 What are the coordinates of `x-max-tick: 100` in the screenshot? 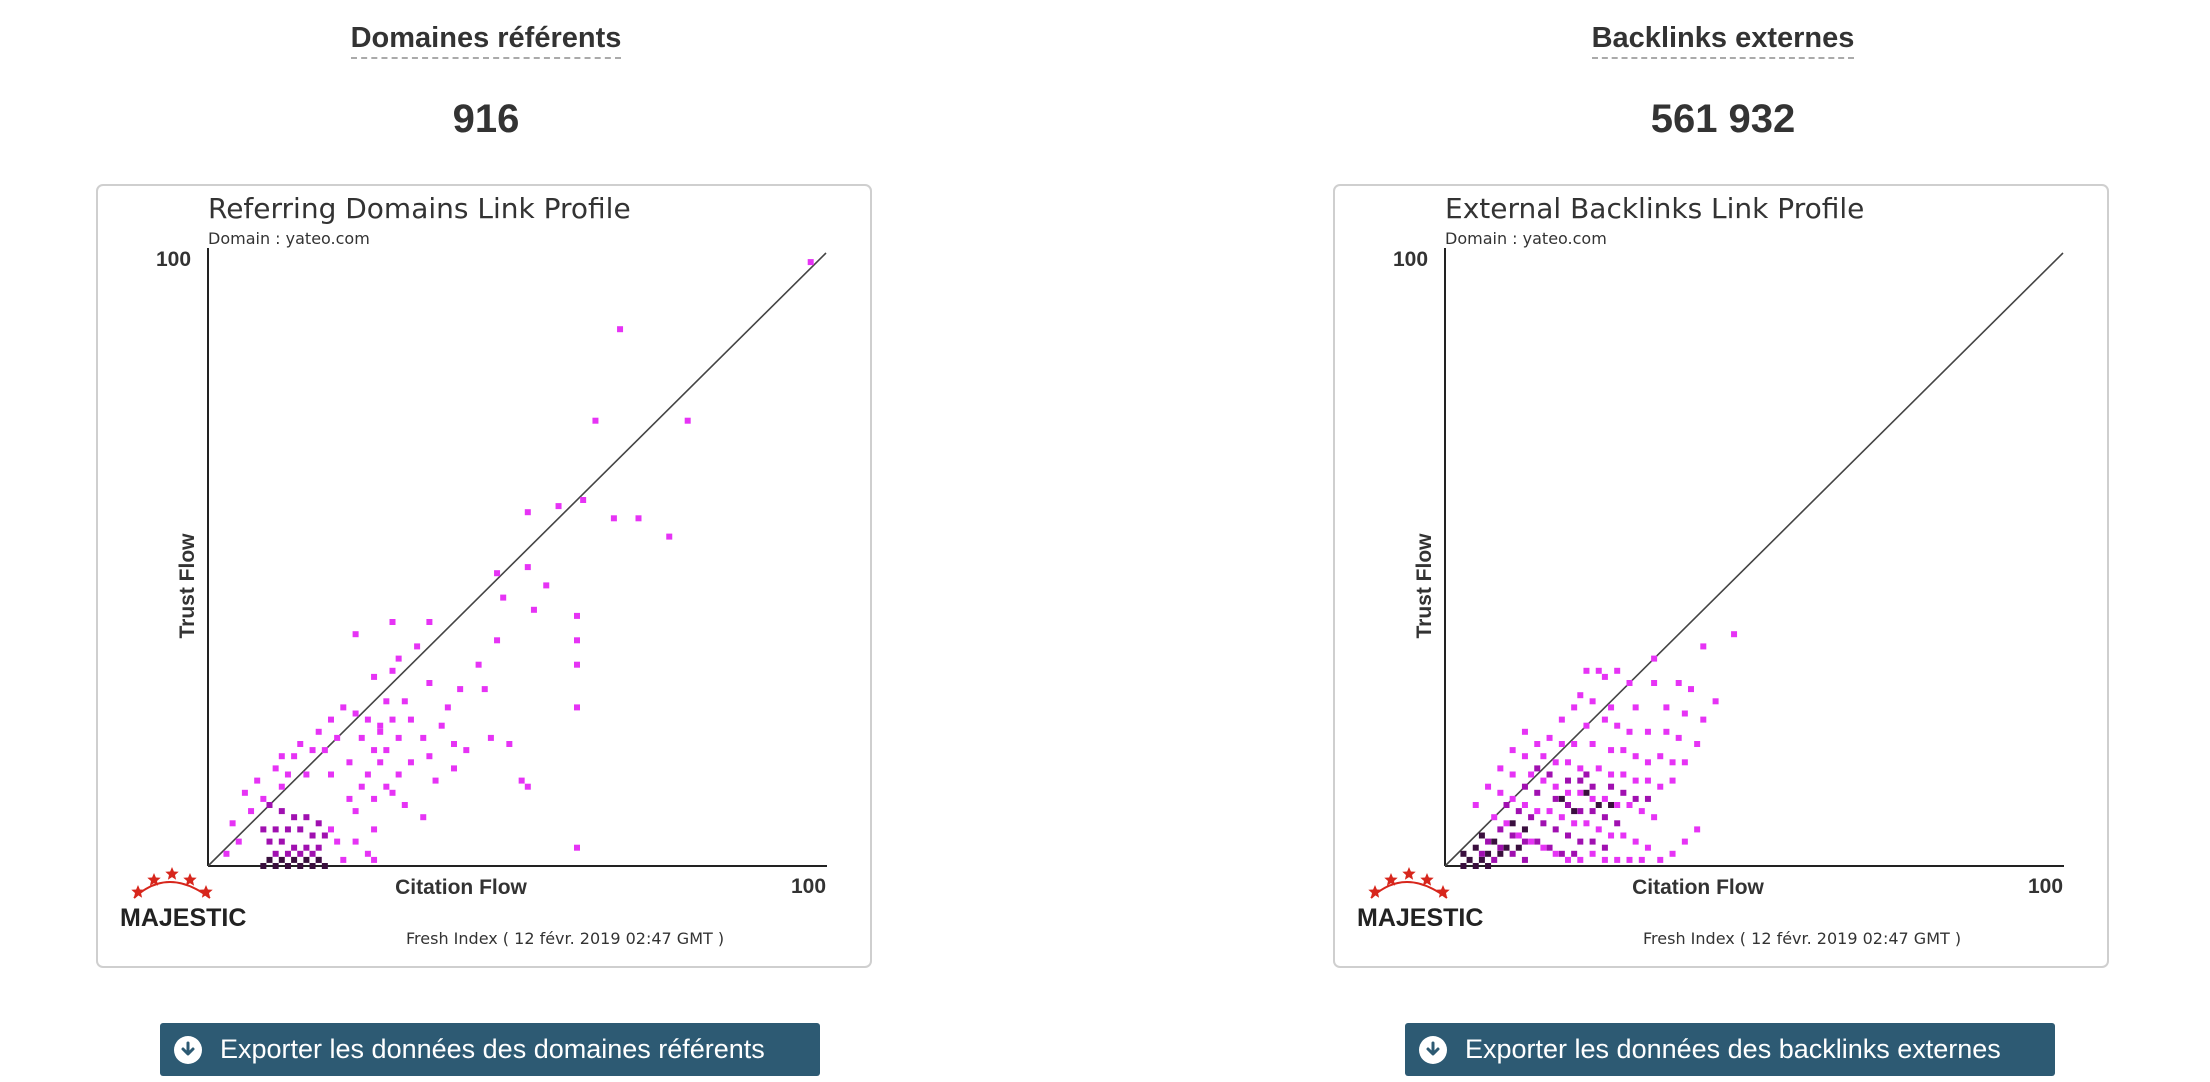 It's located at (2045, 886).